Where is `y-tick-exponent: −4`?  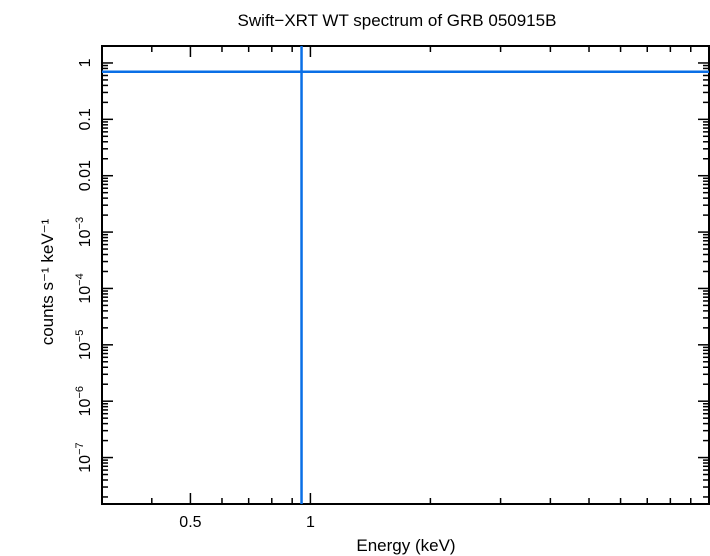 y-tick-exponent: −4 is located at coordinates (80, 279).